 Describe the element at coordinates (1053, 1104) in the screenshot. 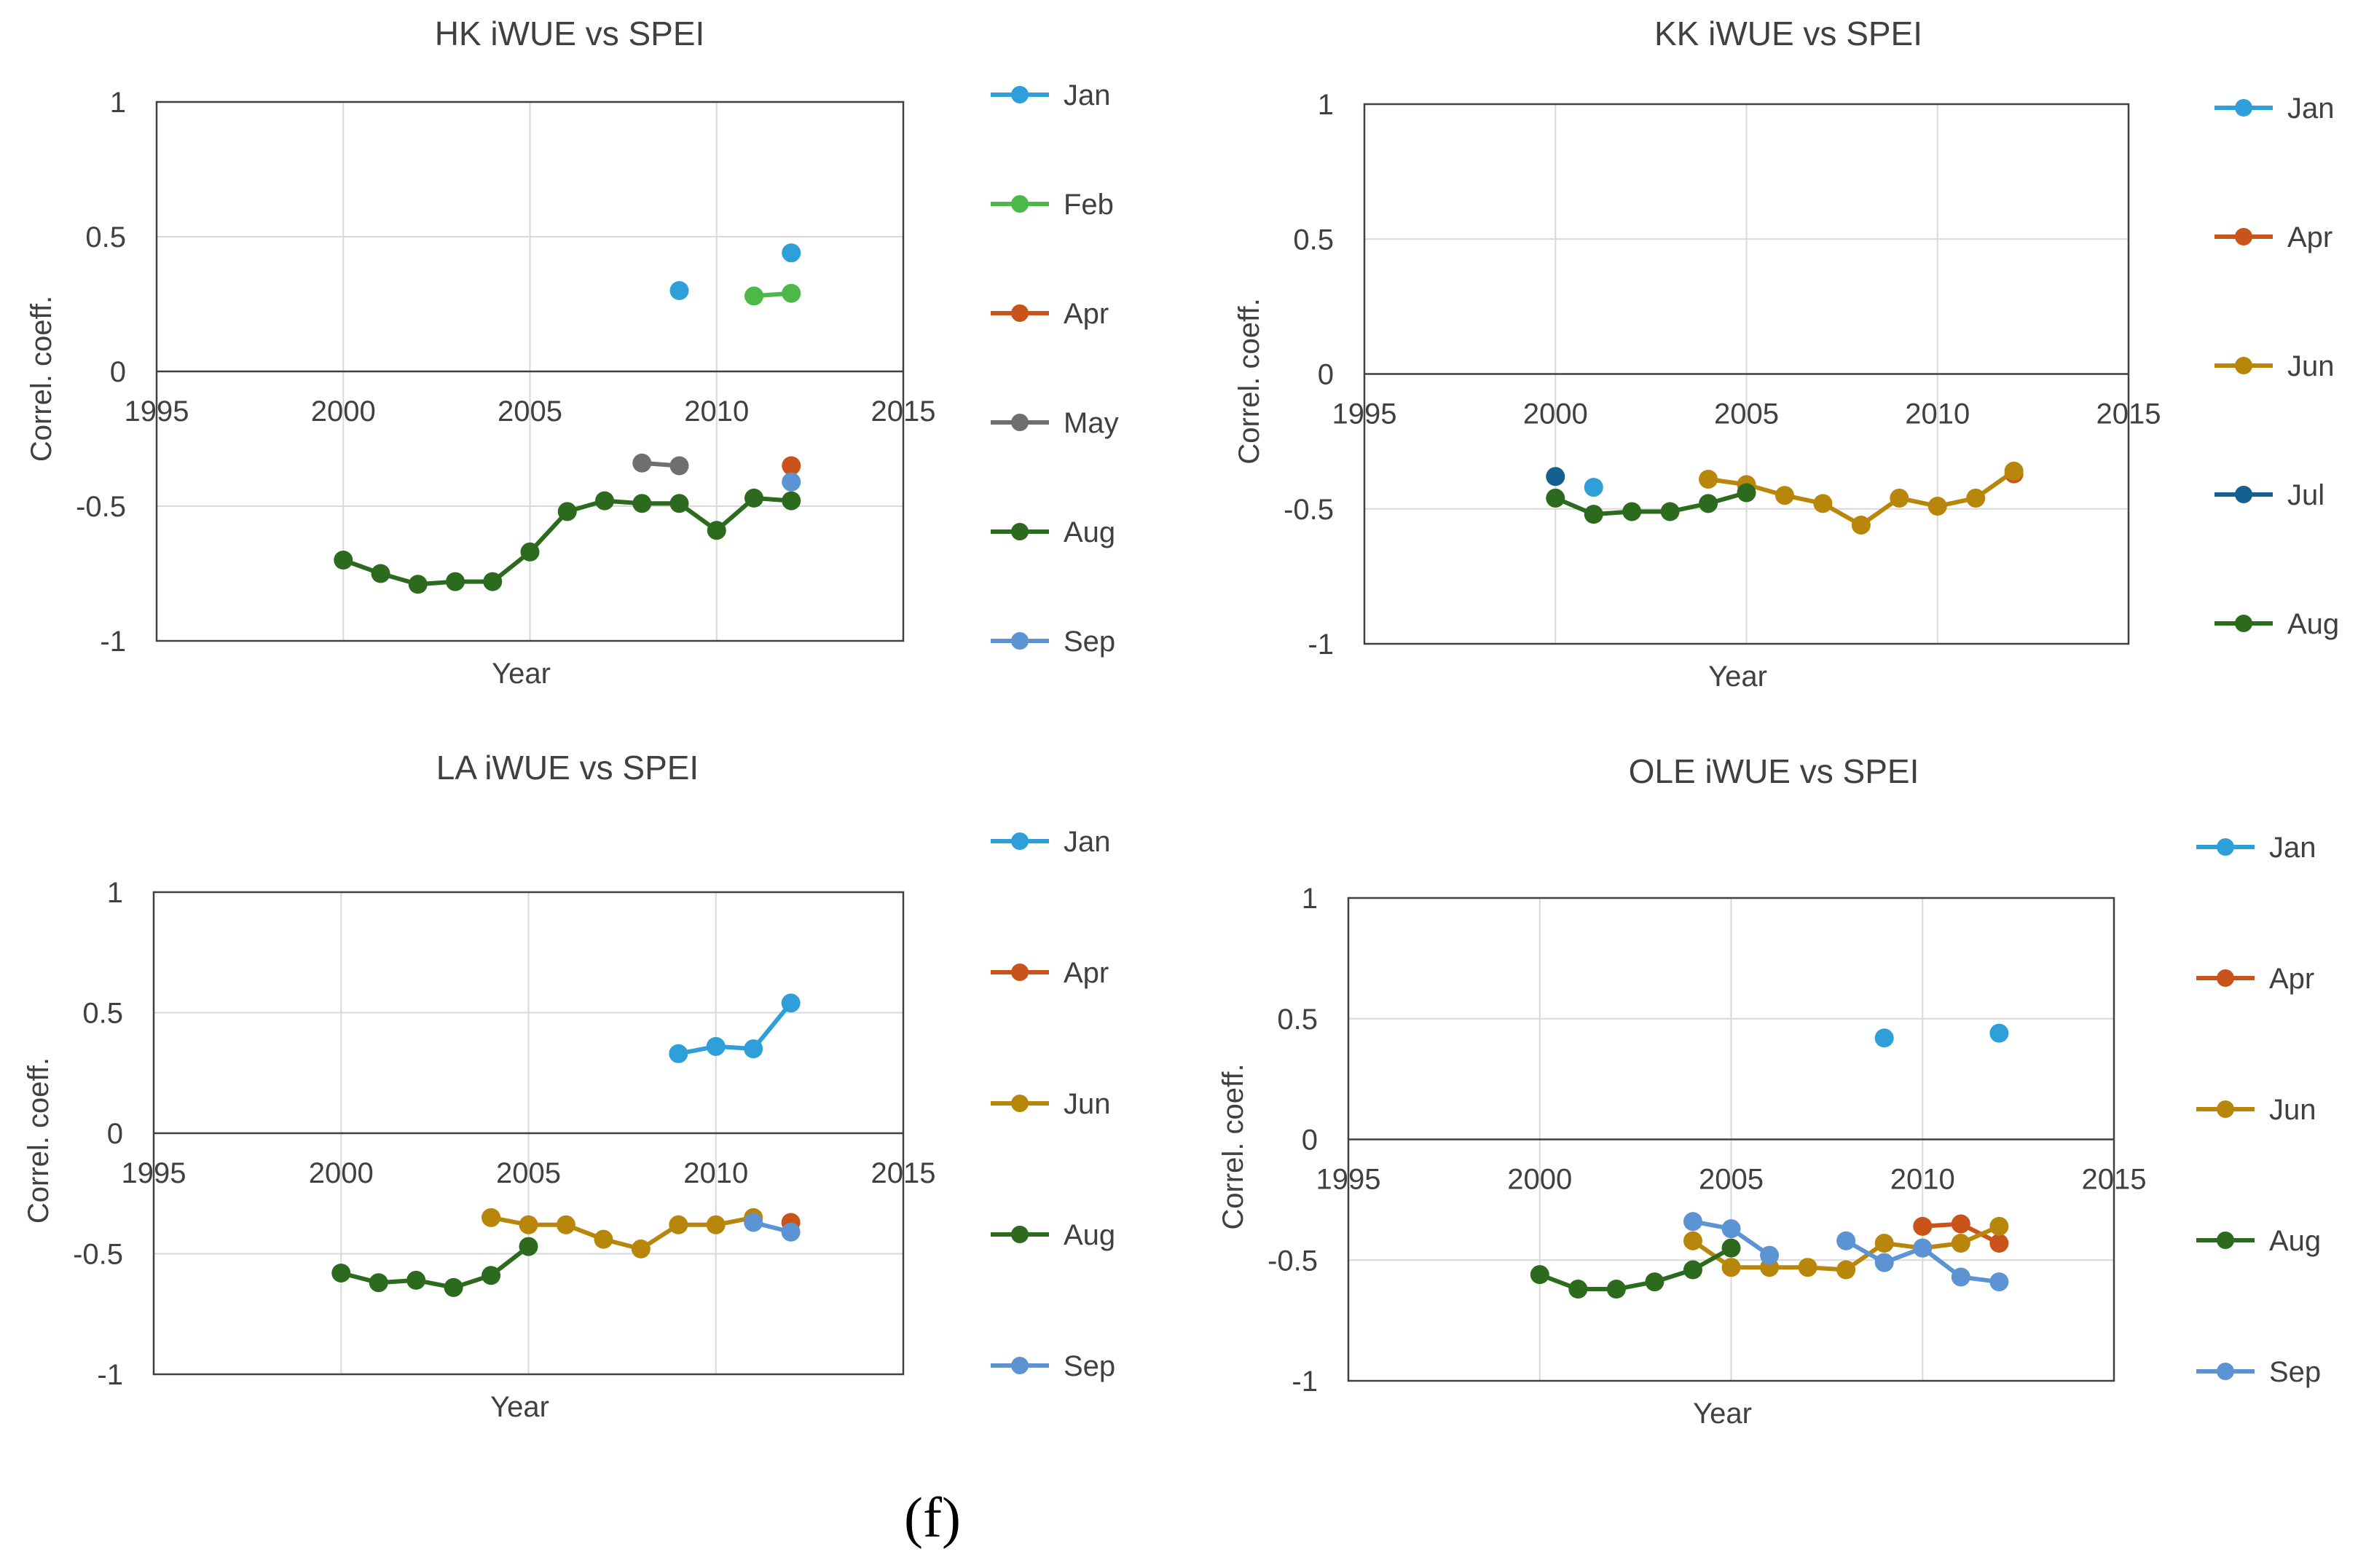

I see `legend: Jan Apr Jun Aug Sep` at that location.